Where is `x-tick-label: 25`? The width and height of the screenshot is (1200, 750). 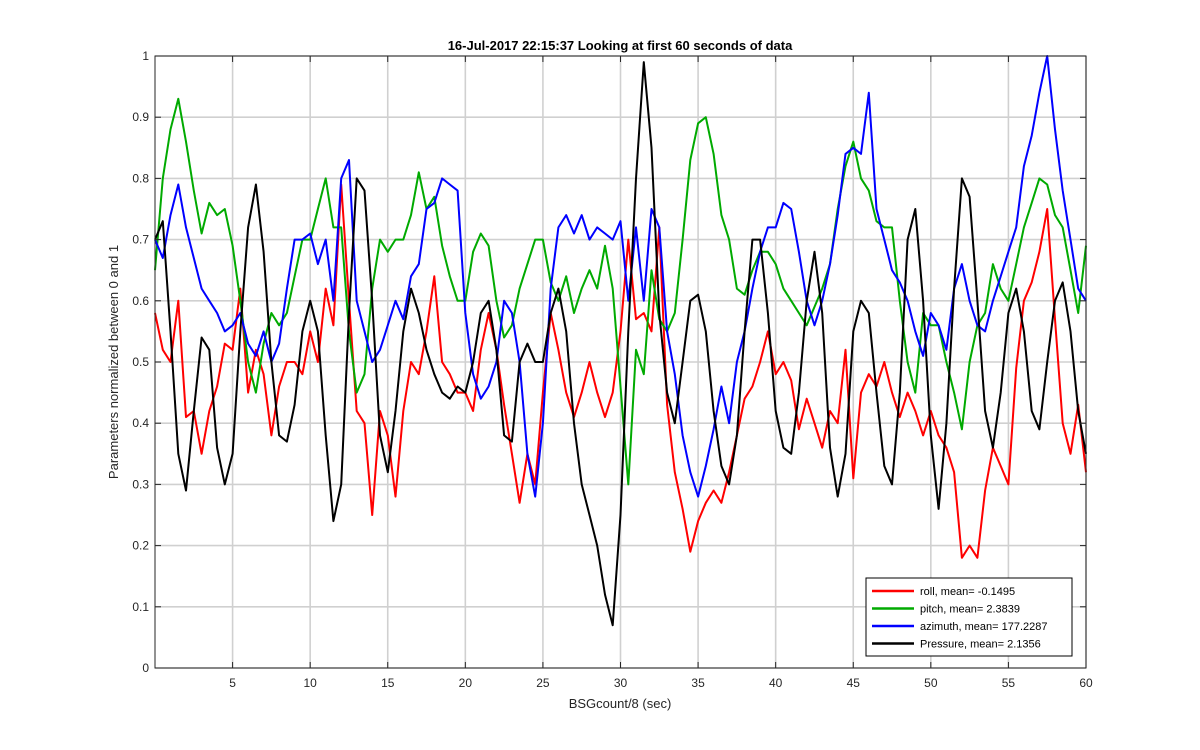
x-tick-label: 25 is located at coordinates (543, 683).